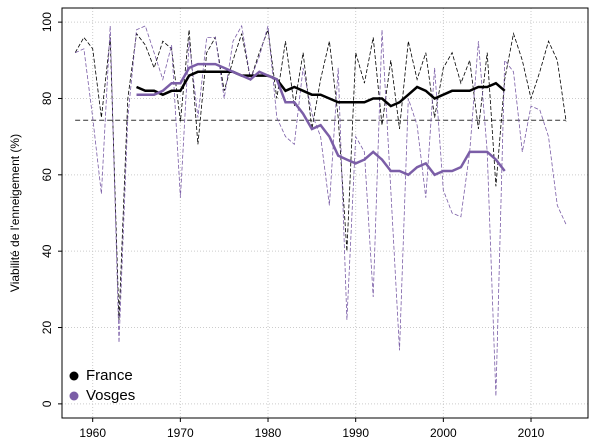 This screenshot has height=440, width=592. I want to click on legend-label: Vosges, so click(110, 395).